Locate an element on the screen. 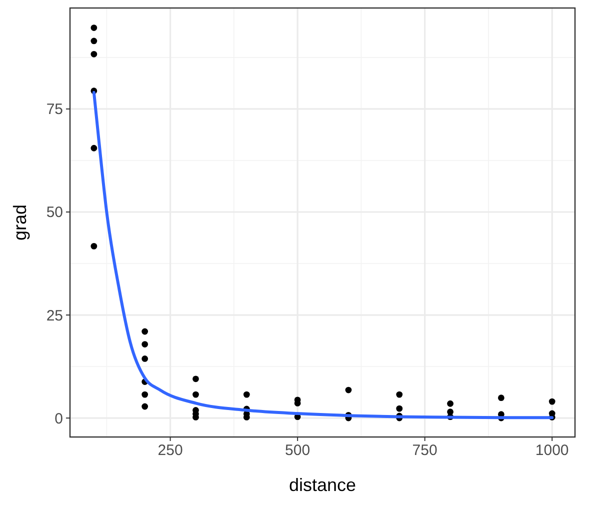 The image size is (589, 505). y-tick-label: 0 is located at coordinates (58, 419).